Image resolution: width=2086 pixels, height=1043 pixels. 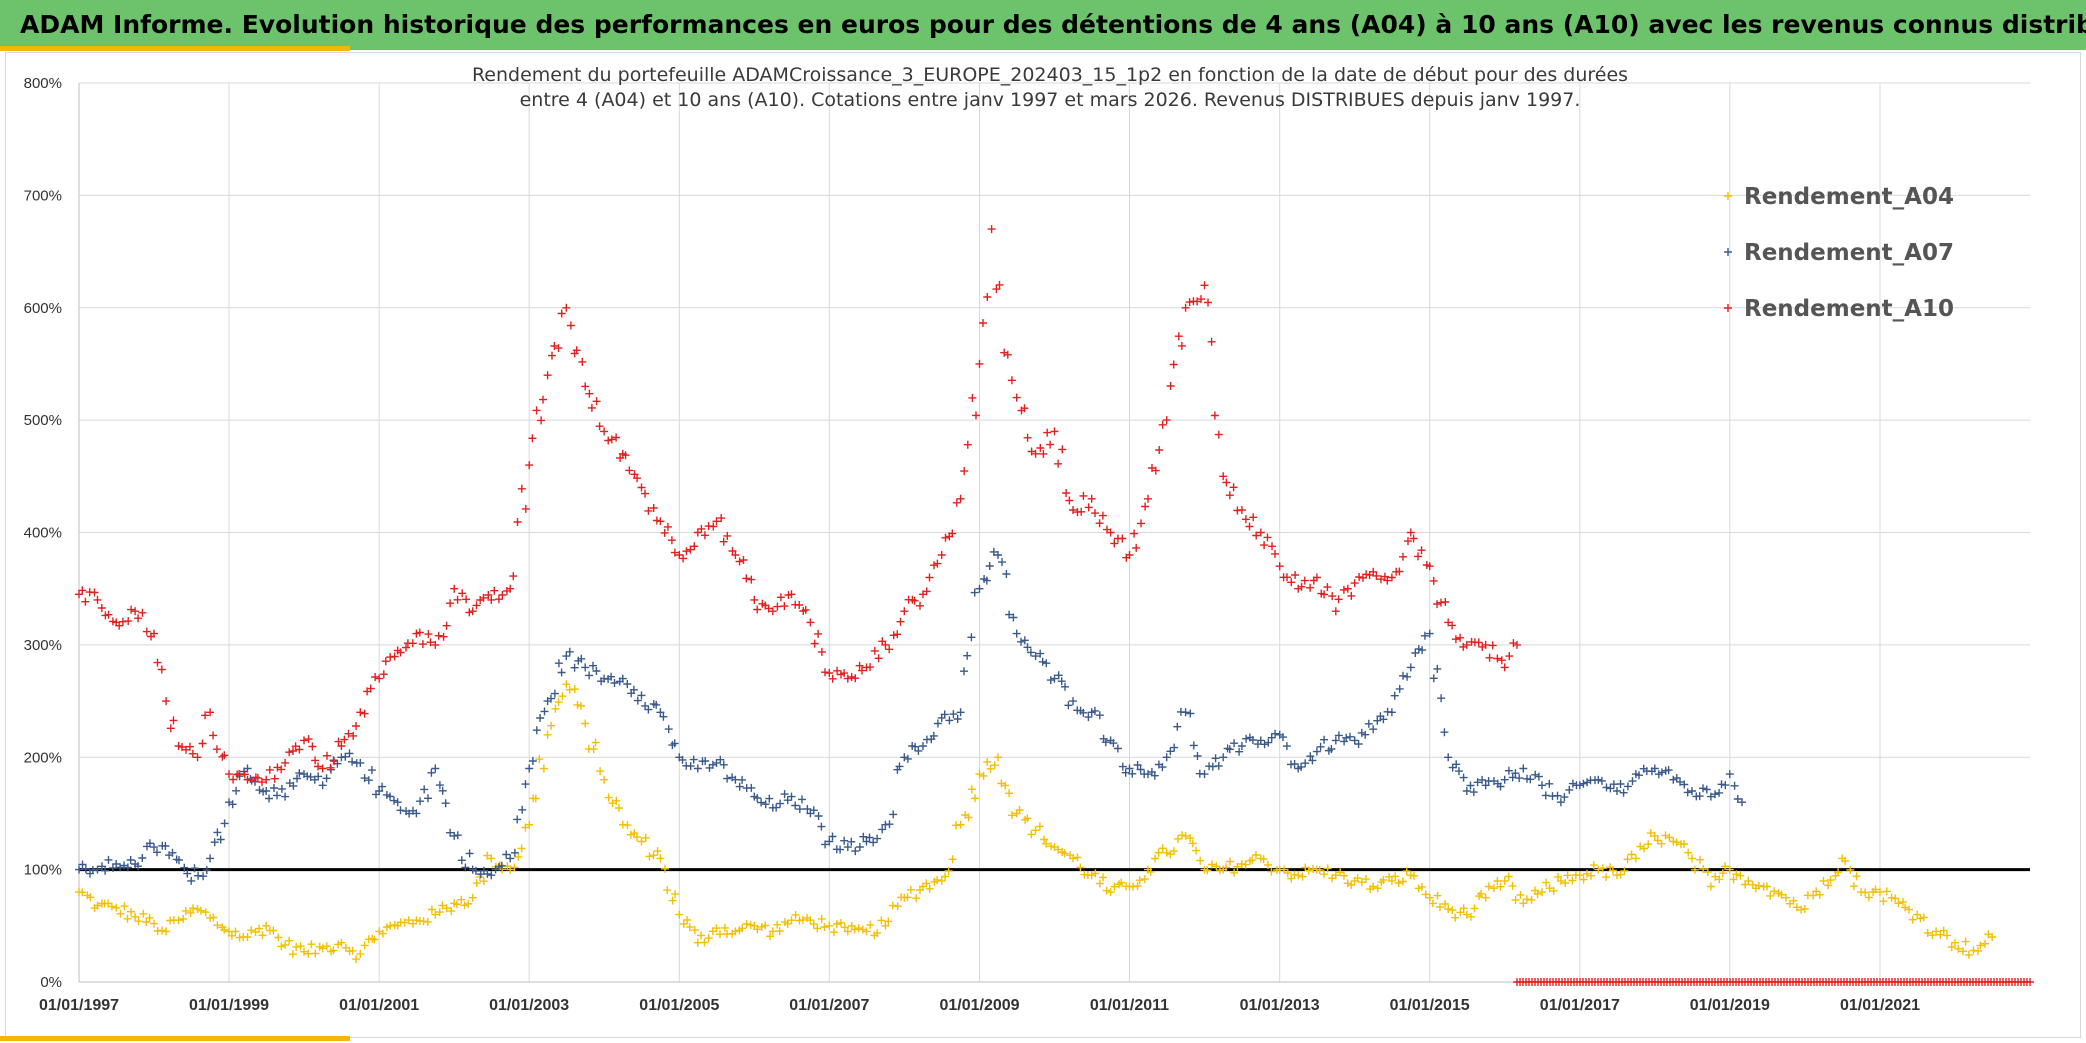 I want to click on y-tick-label: 400%, so click(x=43, y=533).